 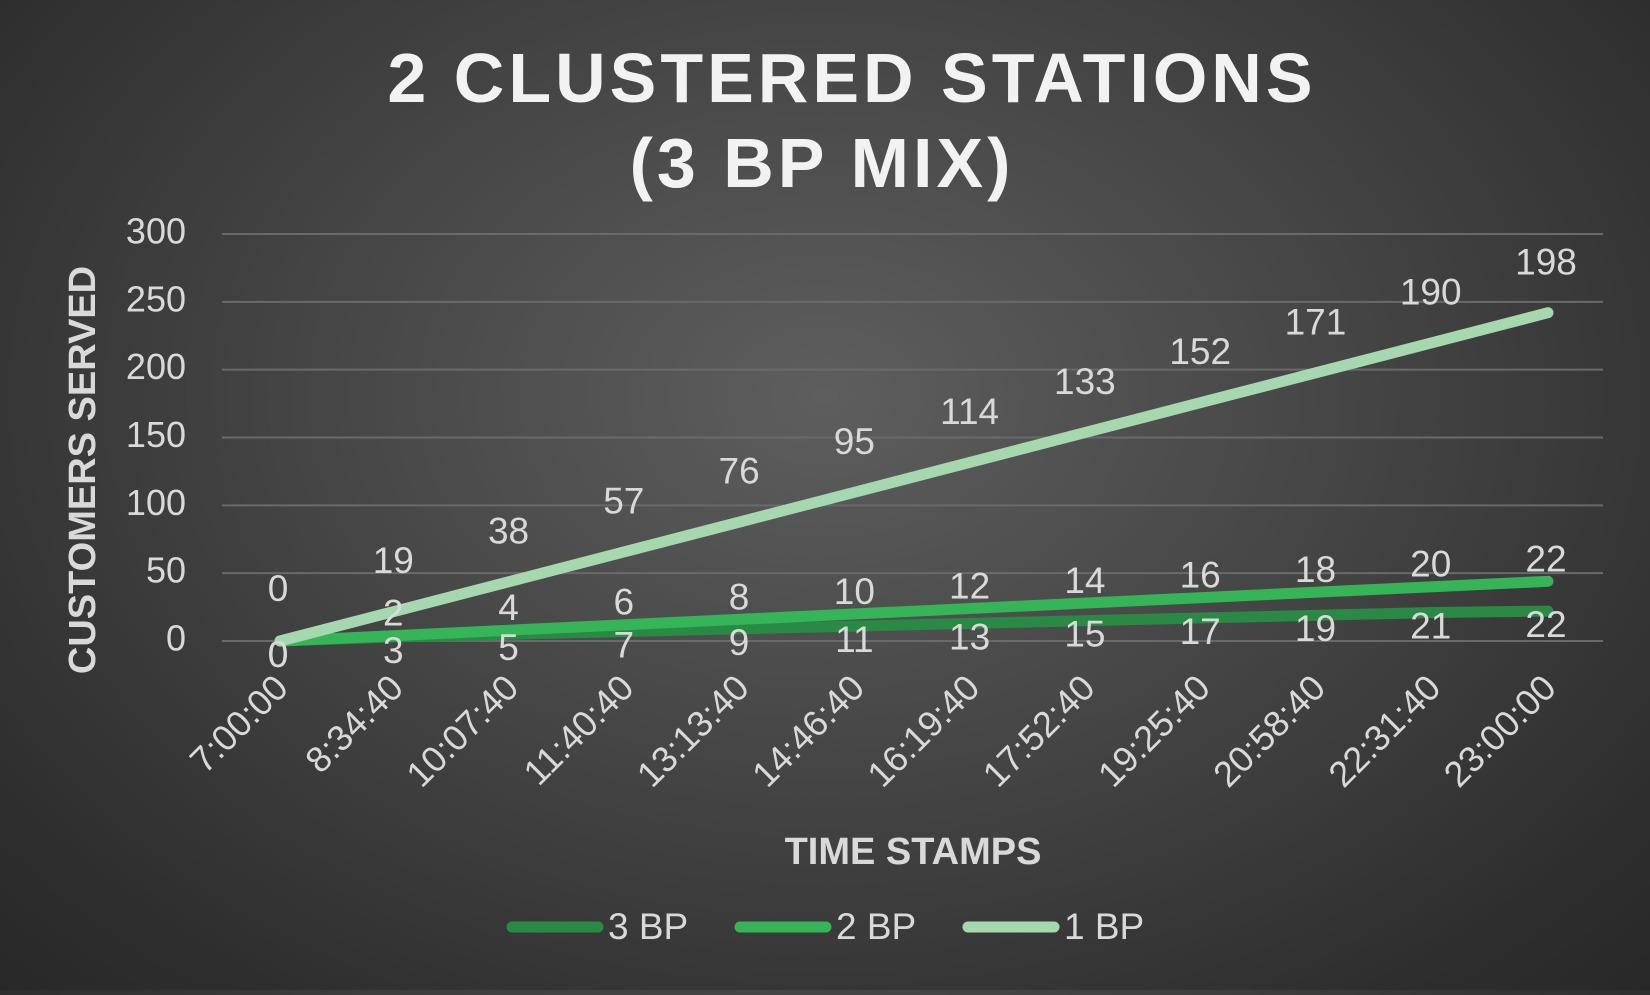 I want to click on data-label: 9, so click(x=739, y=642).